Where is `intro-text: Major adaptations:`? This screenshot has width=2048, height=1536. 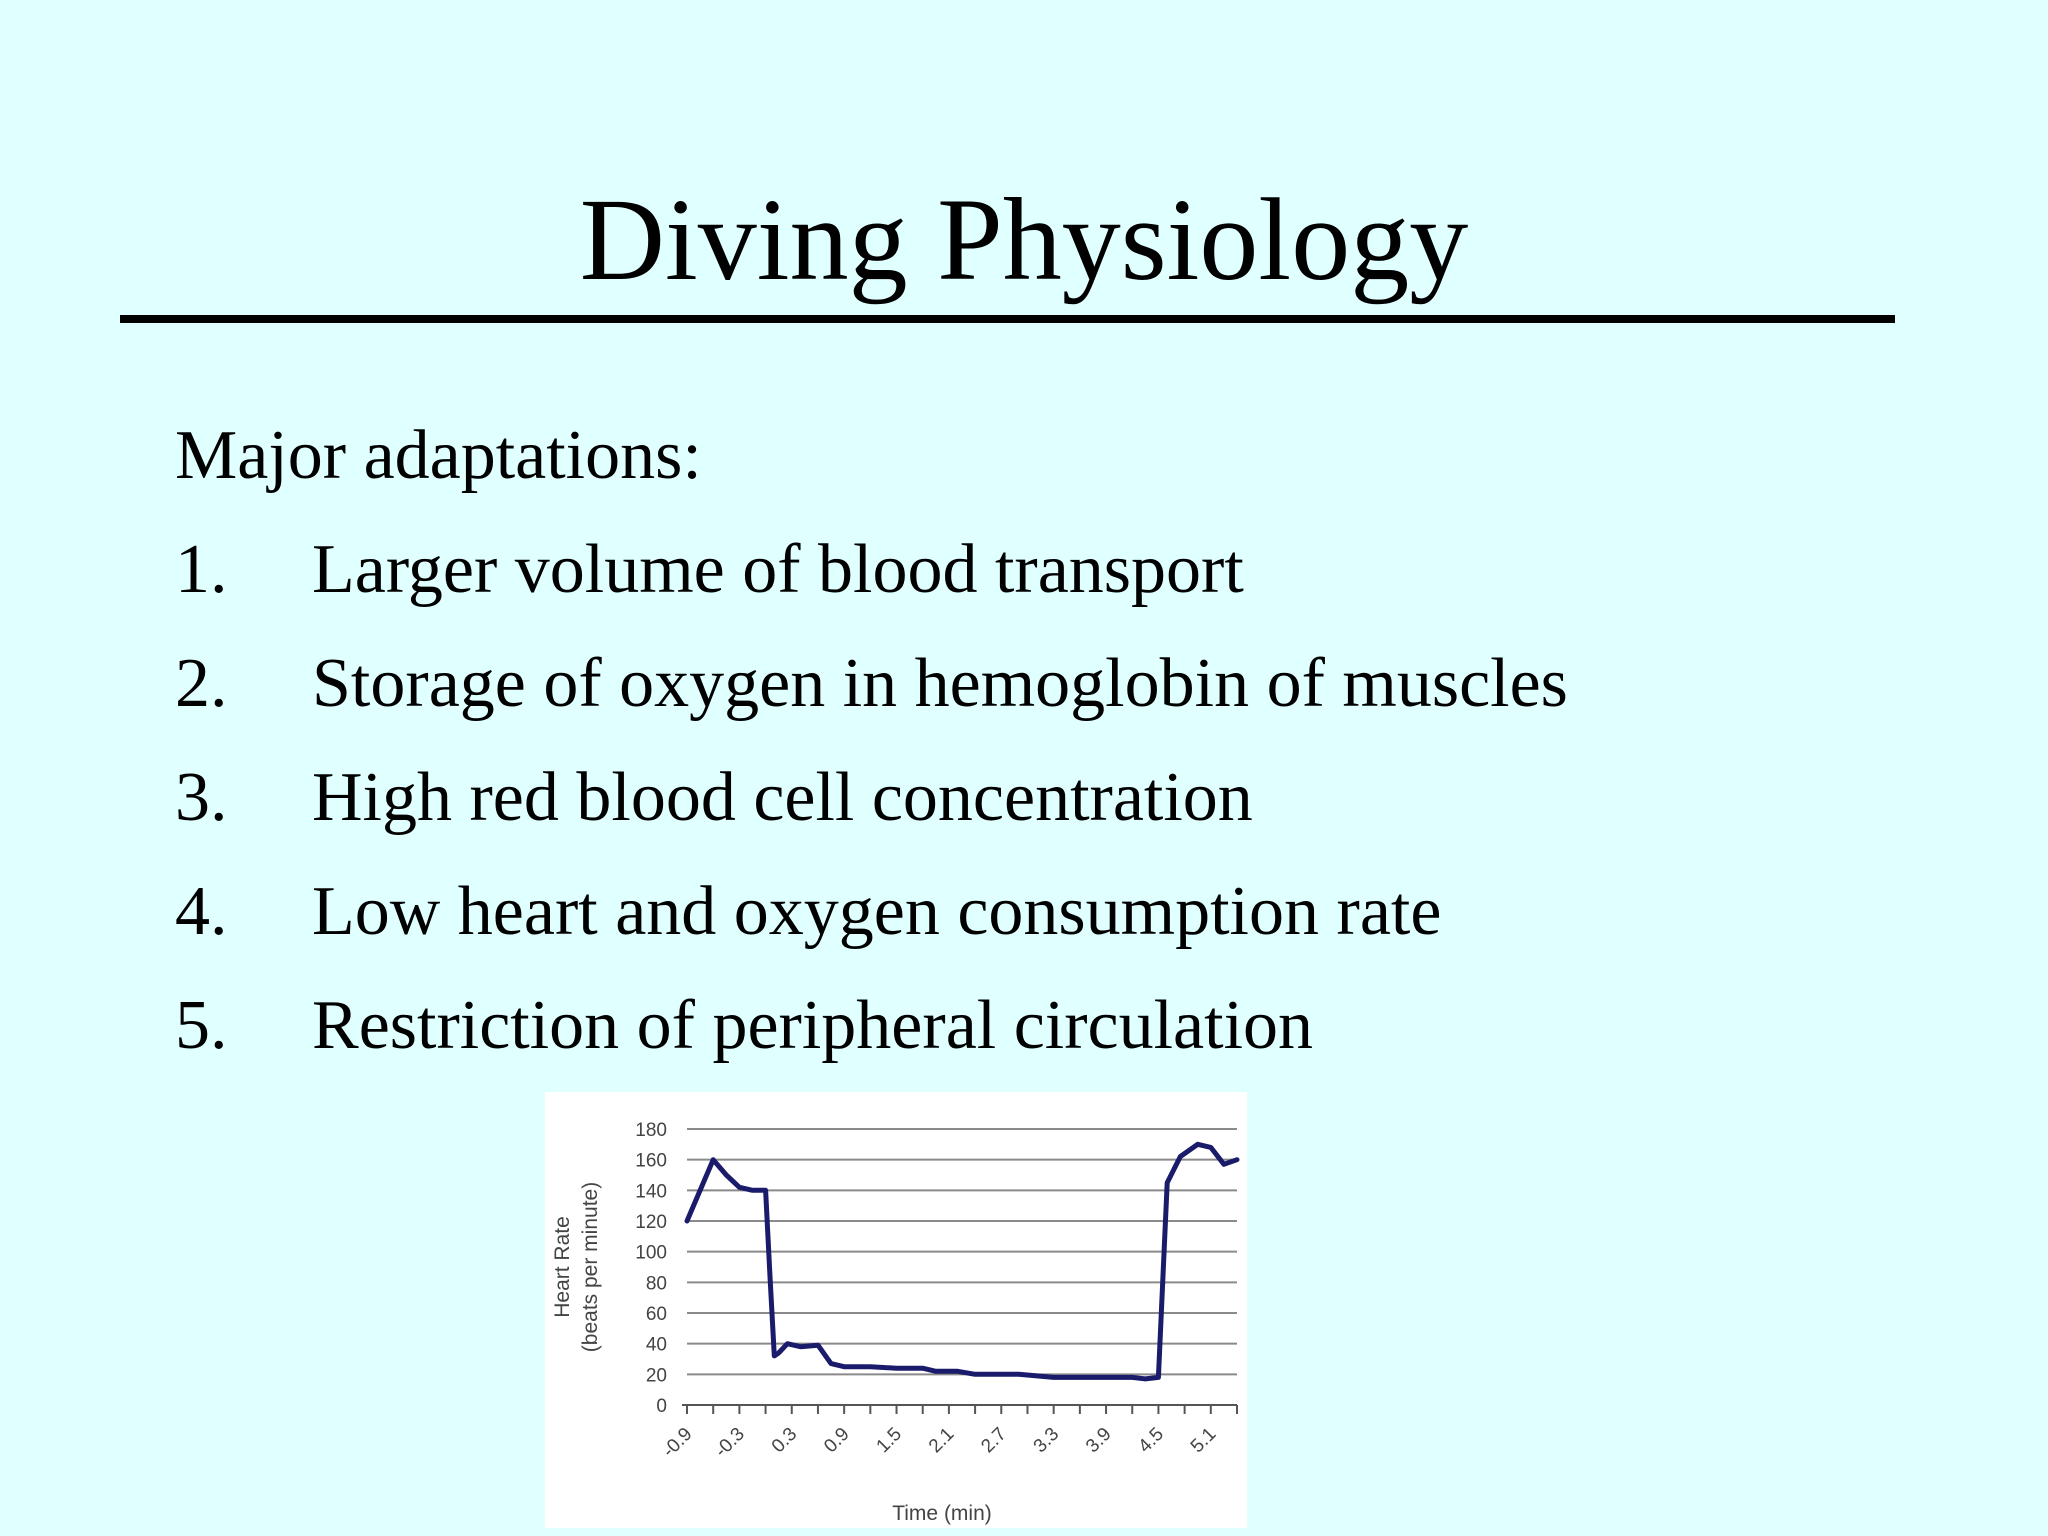
intro-text: Major adaptations: is located at coordinates (438, 455).